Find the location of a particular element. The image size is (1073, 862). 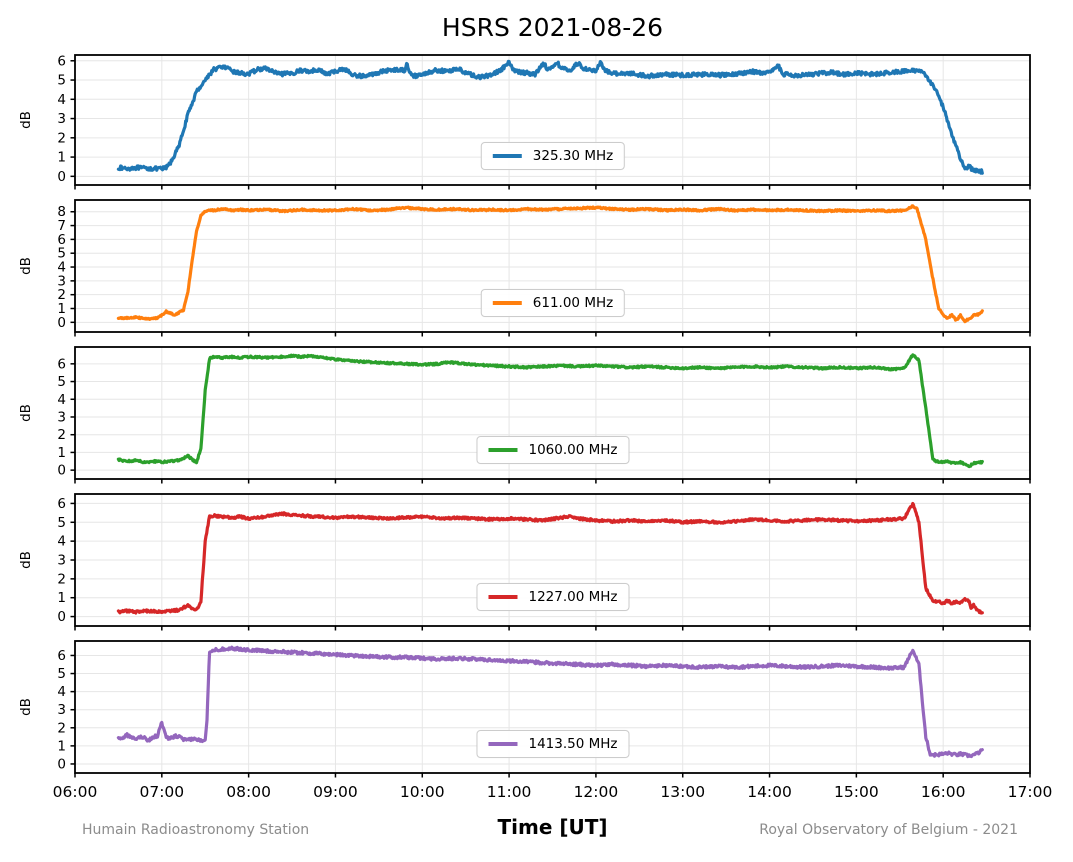

legend-611mhz: 611.00 MHz is located at coordinates (553, 303).